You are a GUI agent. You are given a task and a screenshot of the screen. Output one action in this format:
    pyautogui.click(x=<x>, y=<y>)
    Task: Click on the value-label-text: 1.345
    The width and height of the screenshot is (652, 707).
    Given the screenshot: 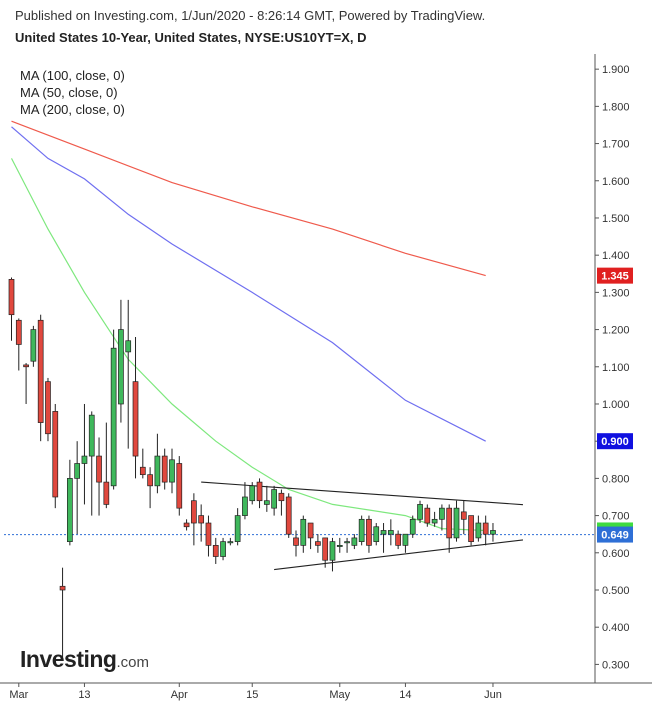 What is the action you would take?
    pyautogui.click(x=615, y=277)
    